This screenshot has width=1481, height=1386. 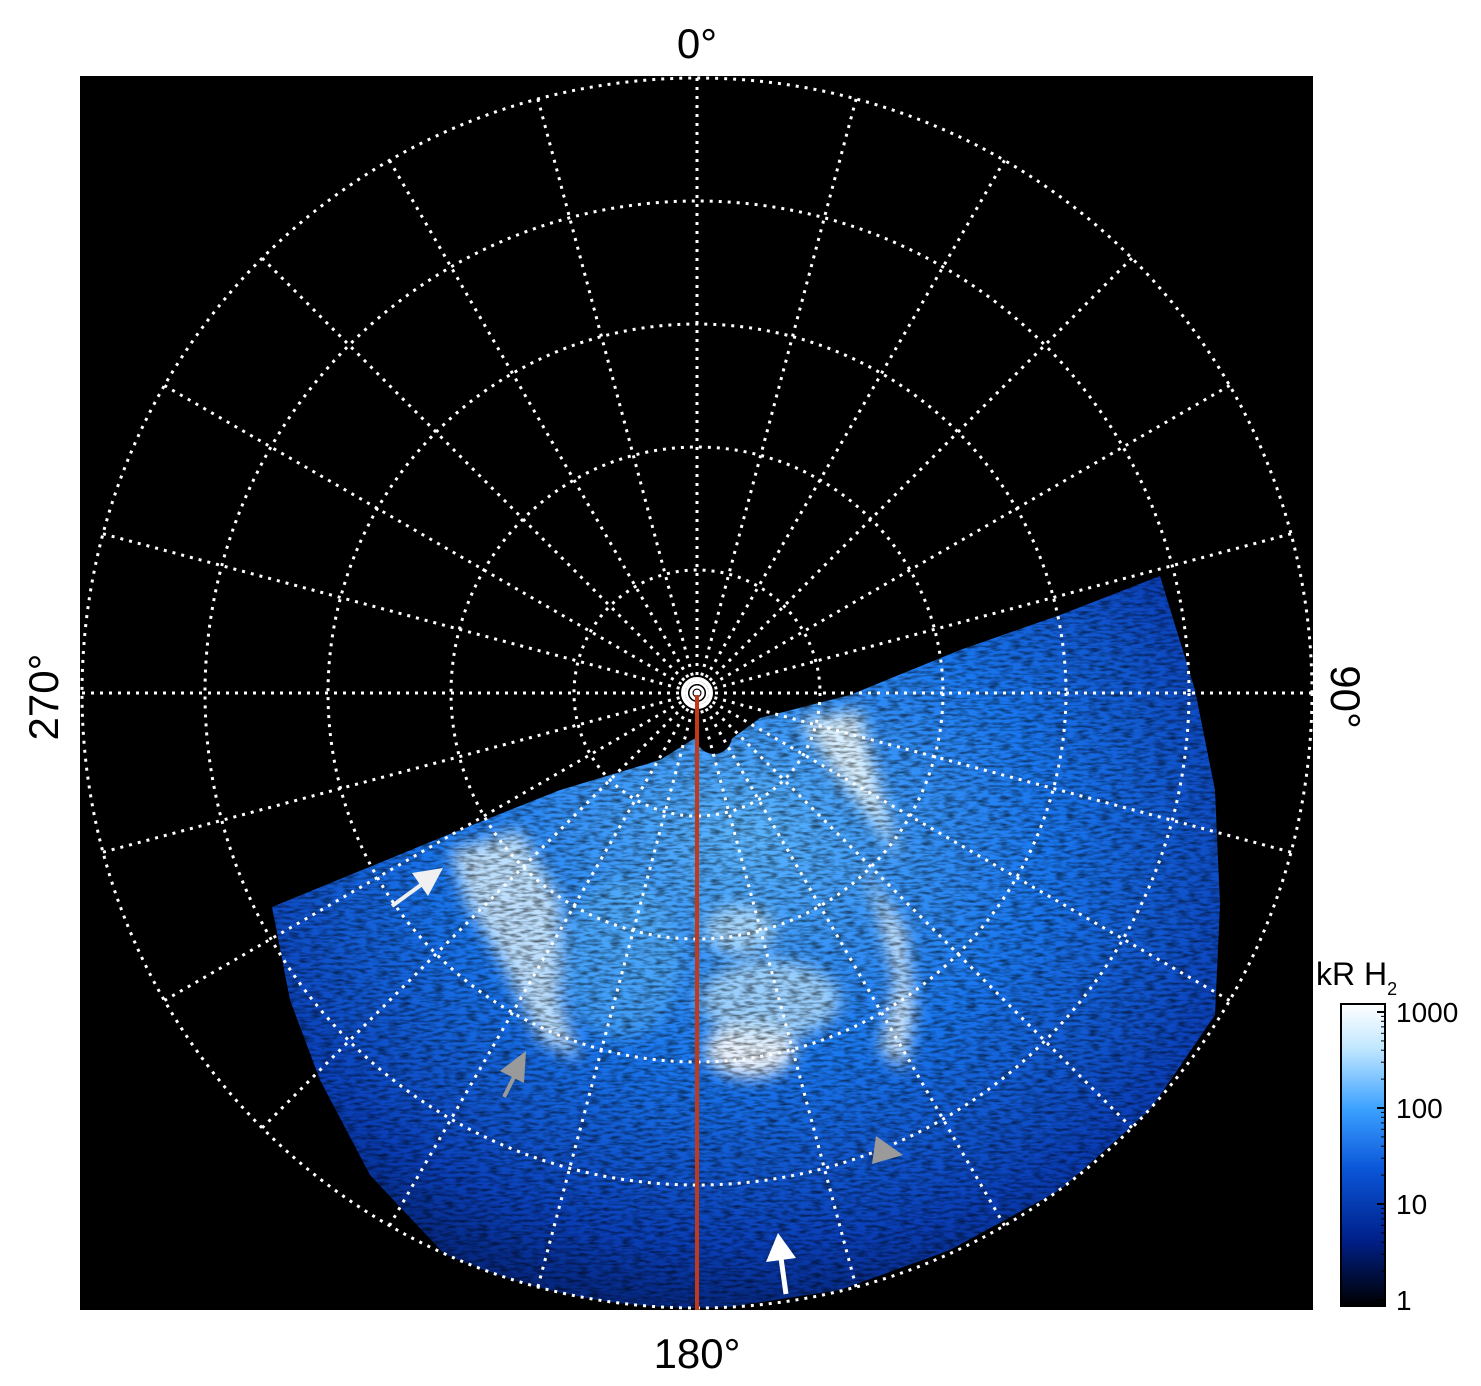 What do you see at coordinates (1404, 1300) in the screenshot?
I see `colorbar-tick-label: 1` at bounding box center [1404, 1300].